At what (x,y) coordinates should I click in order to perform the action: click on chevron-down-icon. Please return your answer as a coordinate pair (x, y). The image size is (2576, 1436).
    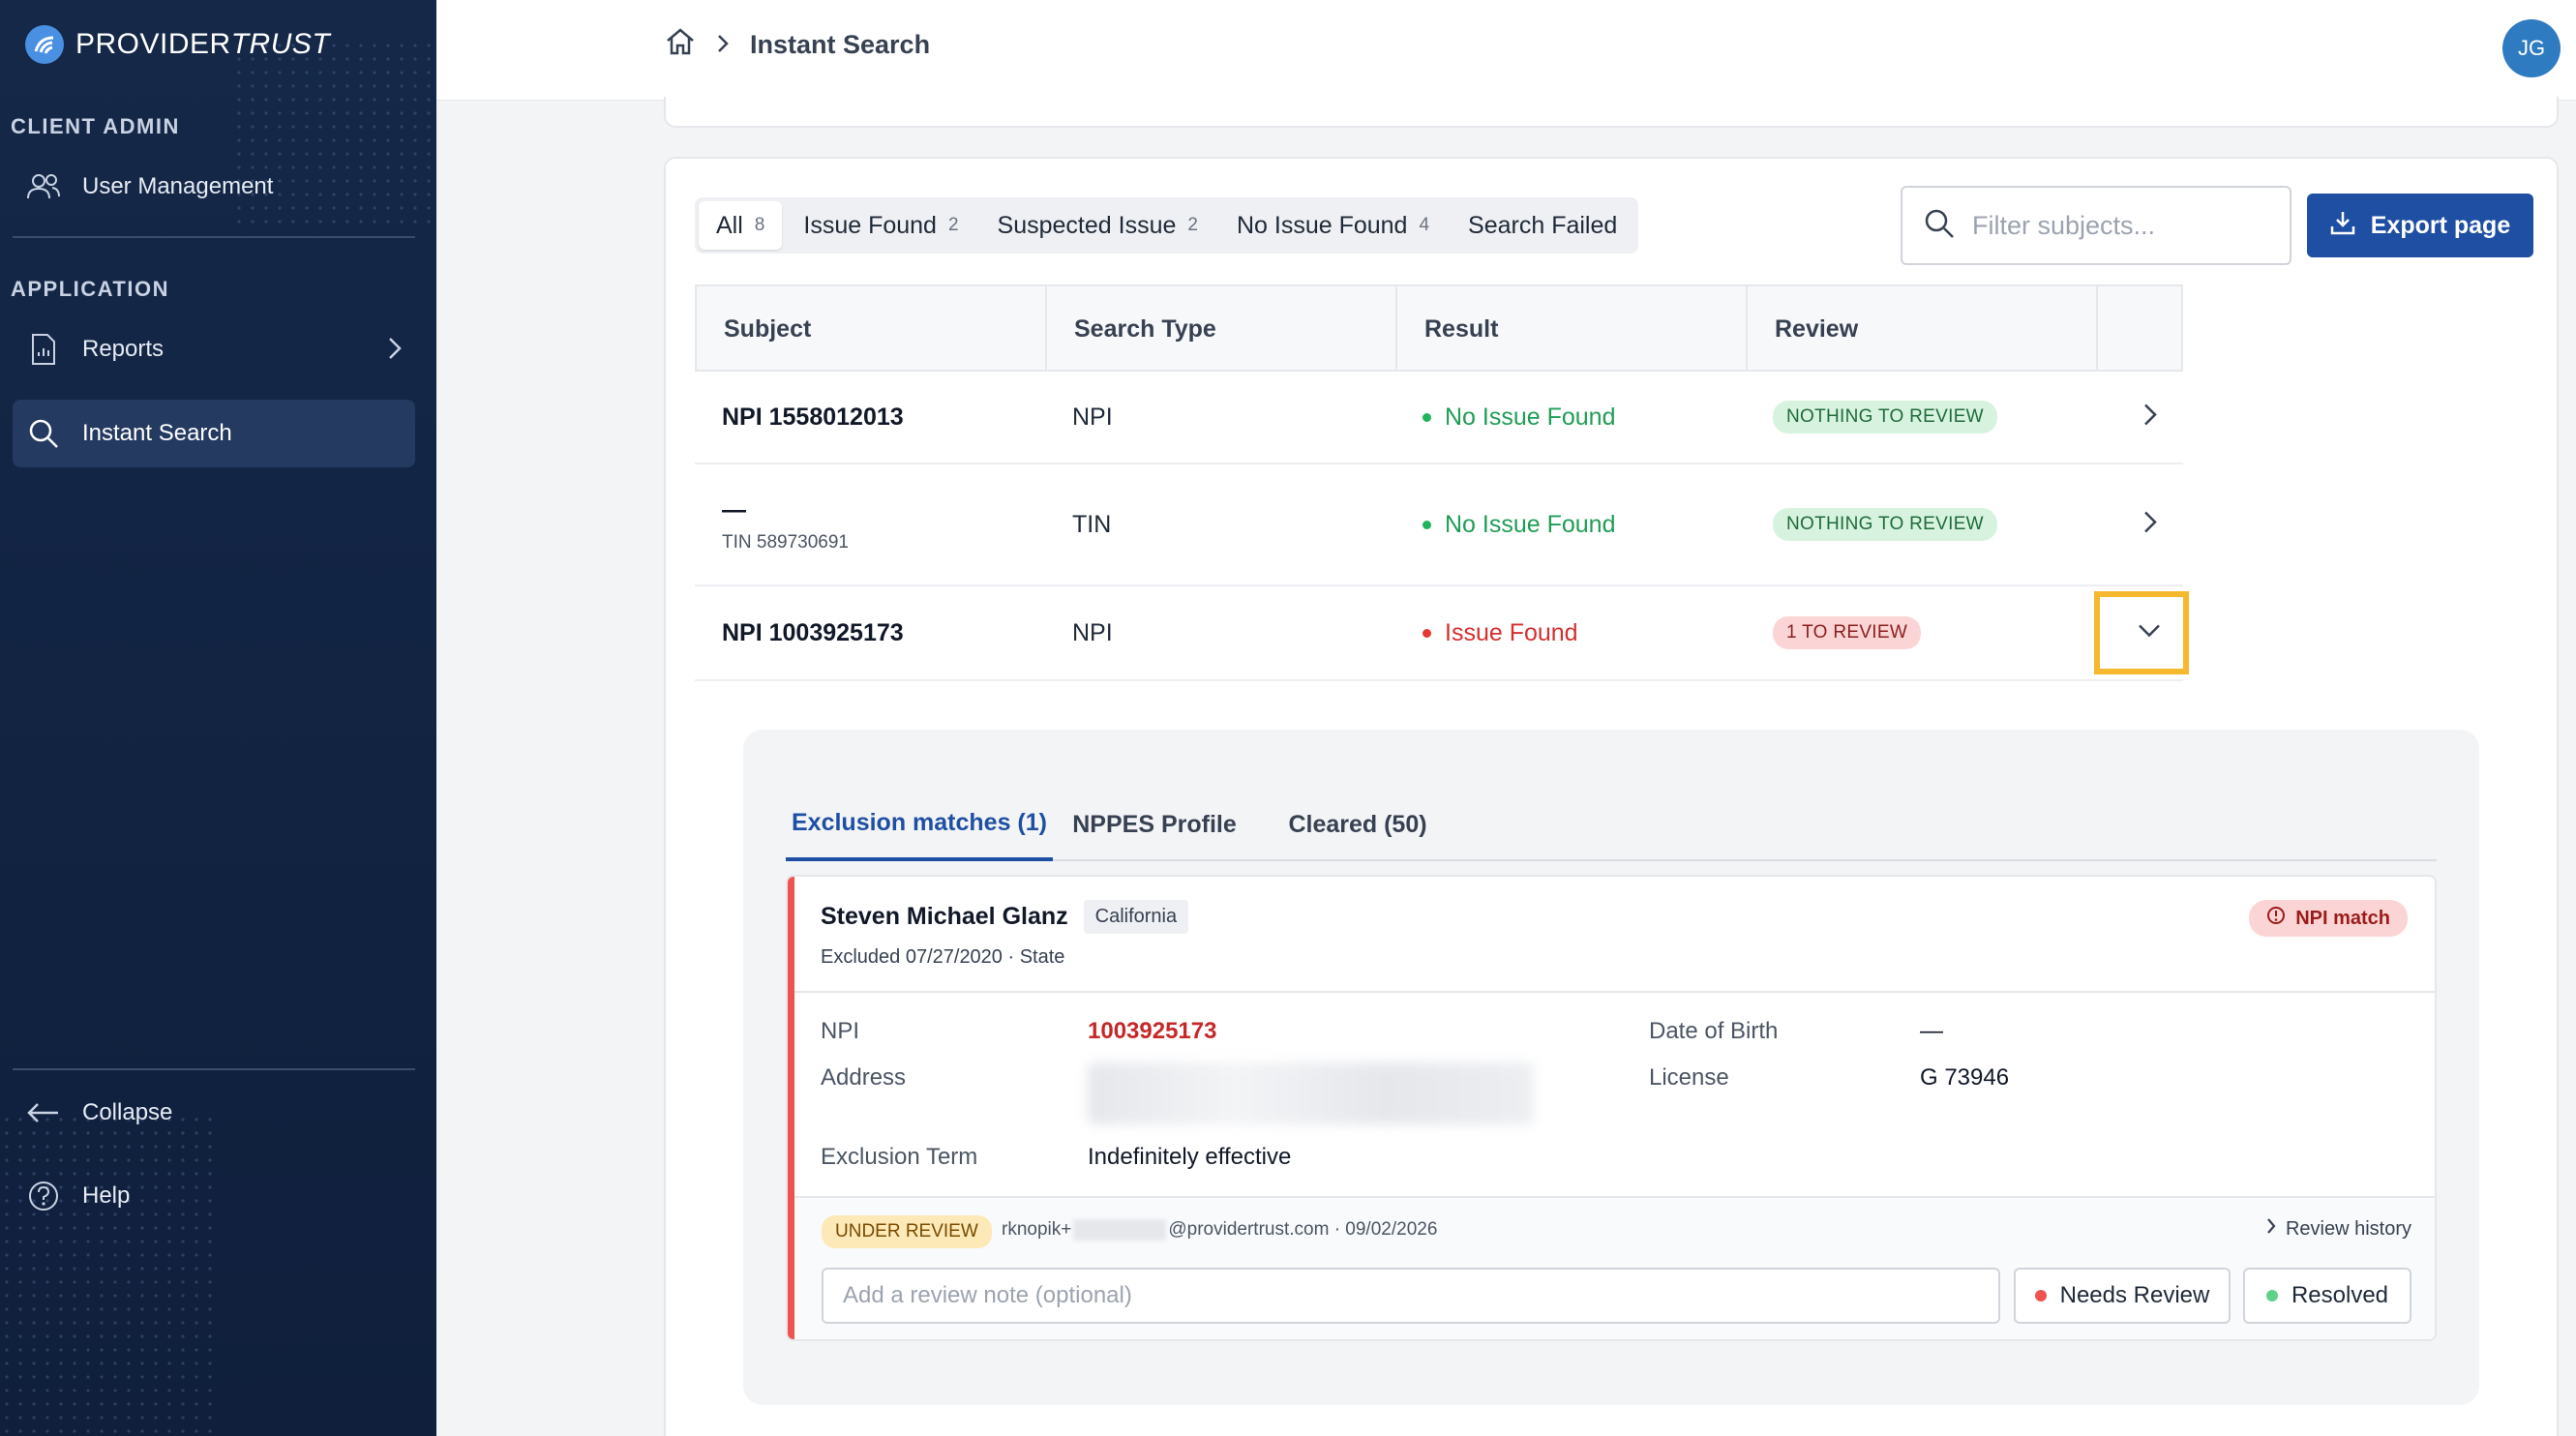
    Looking at the image, I should click on (2149, 633).